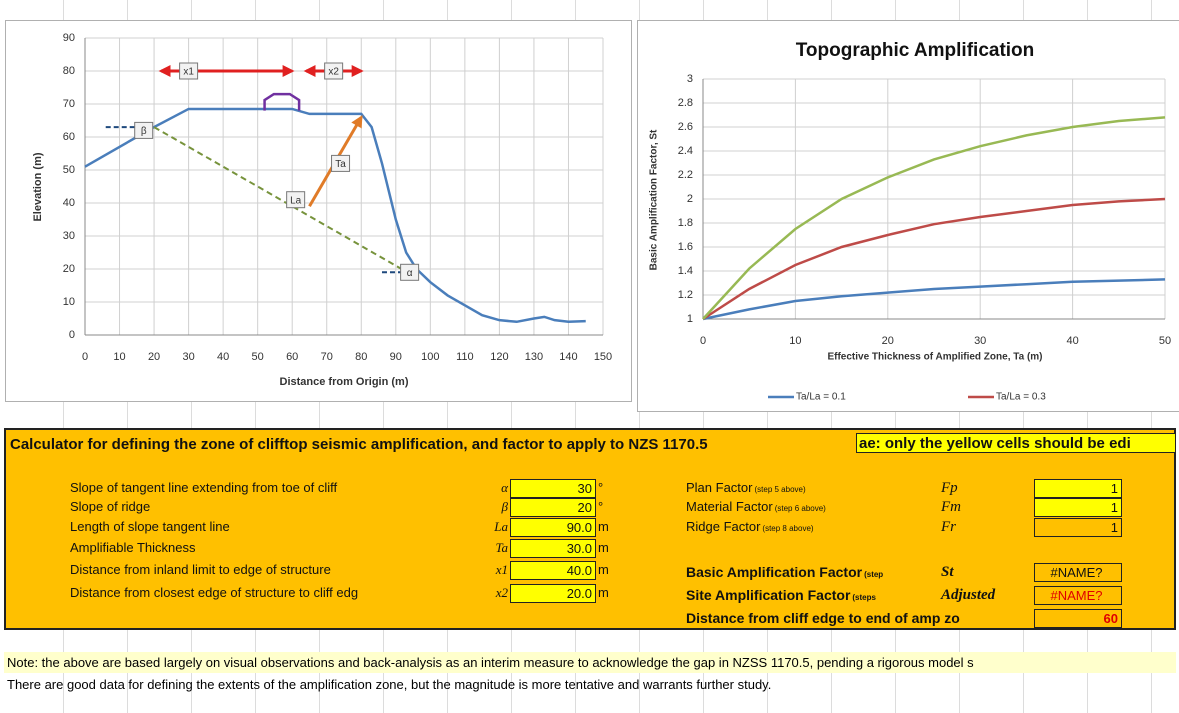 Image resolution: width=1179 pixels, height=713 pixels. I want to click on label-text: Basic Amplification Factor, so click(774, 572).